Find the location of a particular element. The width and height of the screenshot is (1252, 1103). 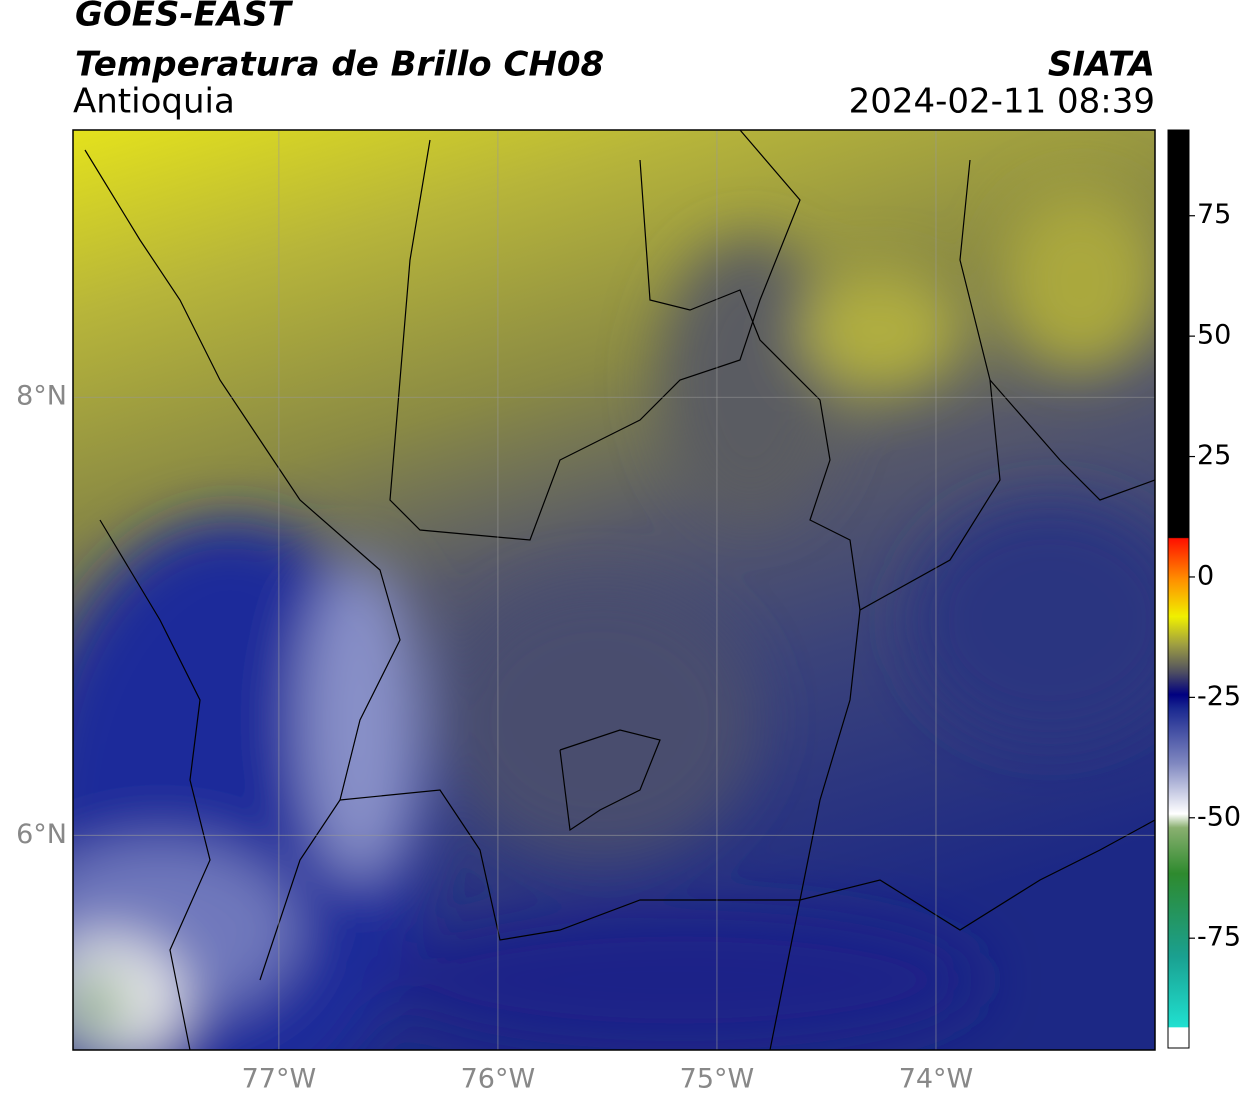

y-tick-label: 8°N is located at coordinates (41, 396).